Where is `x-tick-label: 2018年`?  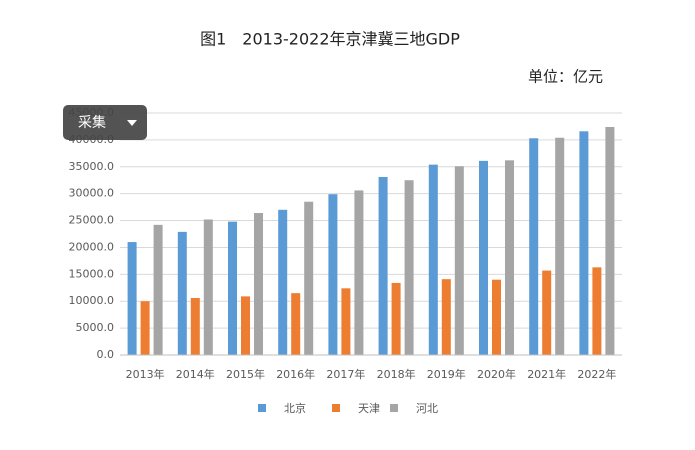 x-tick-label: 2018年 is located at coordinates (396, 374).